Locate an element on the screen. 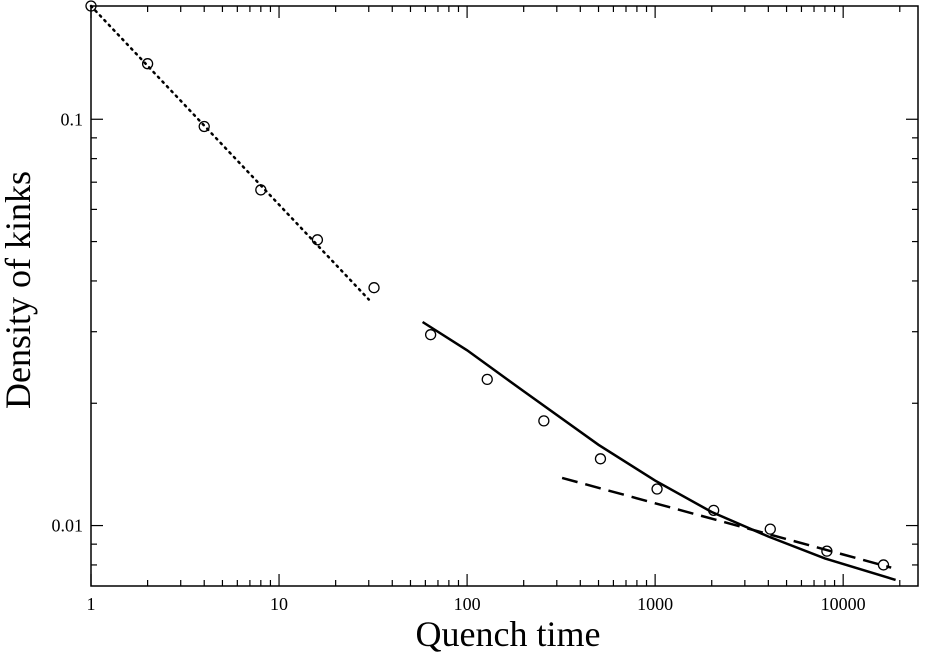 The height and width of the screenshot is (654, 928). x-tick-label: 10 is located at coordinates (279, 604).